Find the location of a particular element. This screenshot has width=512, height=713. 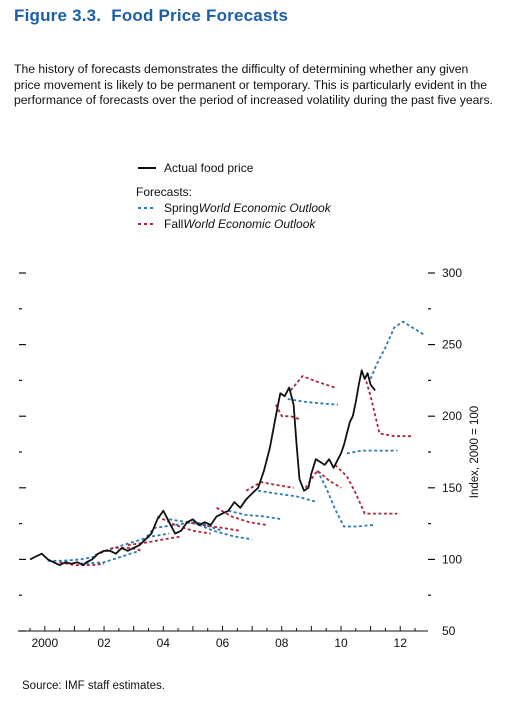

y-tick-label: 300 is located at coordinates (452, 273).